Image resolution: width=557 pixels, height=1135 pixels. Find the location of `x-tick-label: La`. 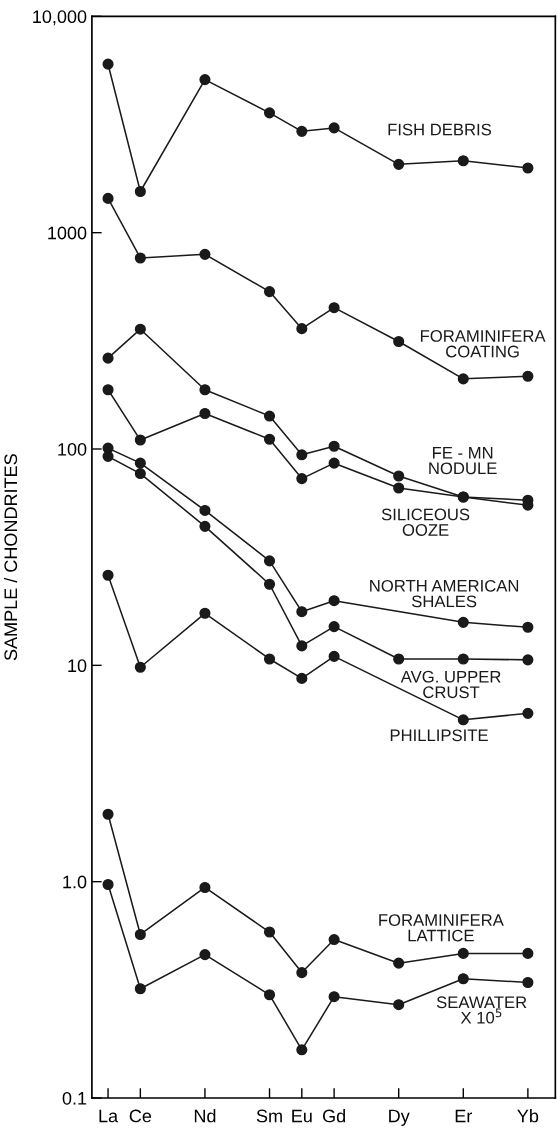

x-tick-label: La is located at coordinates (109, 1116).